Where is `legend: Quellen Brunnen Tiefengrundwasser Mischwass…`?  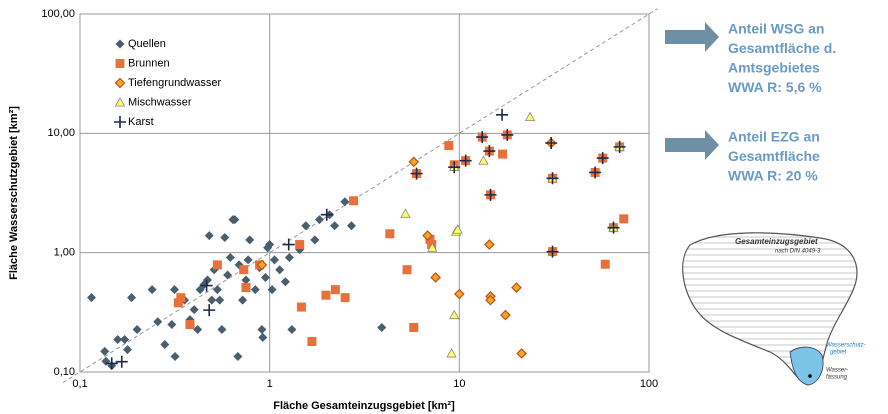
legend: Quellen Brunnen Tiefengrundwasser Mischwass… is located at coordinates (167, 83).